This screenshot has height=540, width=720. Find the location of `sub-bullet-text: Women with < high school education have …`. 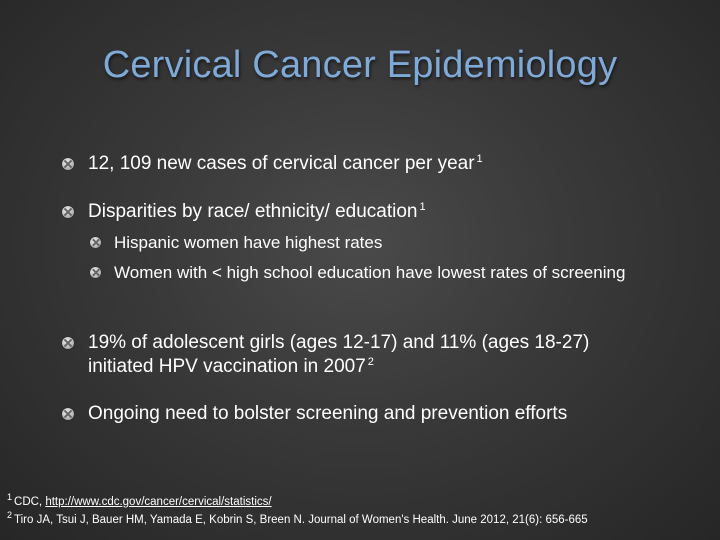

sub-bullet-text: Women with < high school education have … is located at coordinates (370, 272).